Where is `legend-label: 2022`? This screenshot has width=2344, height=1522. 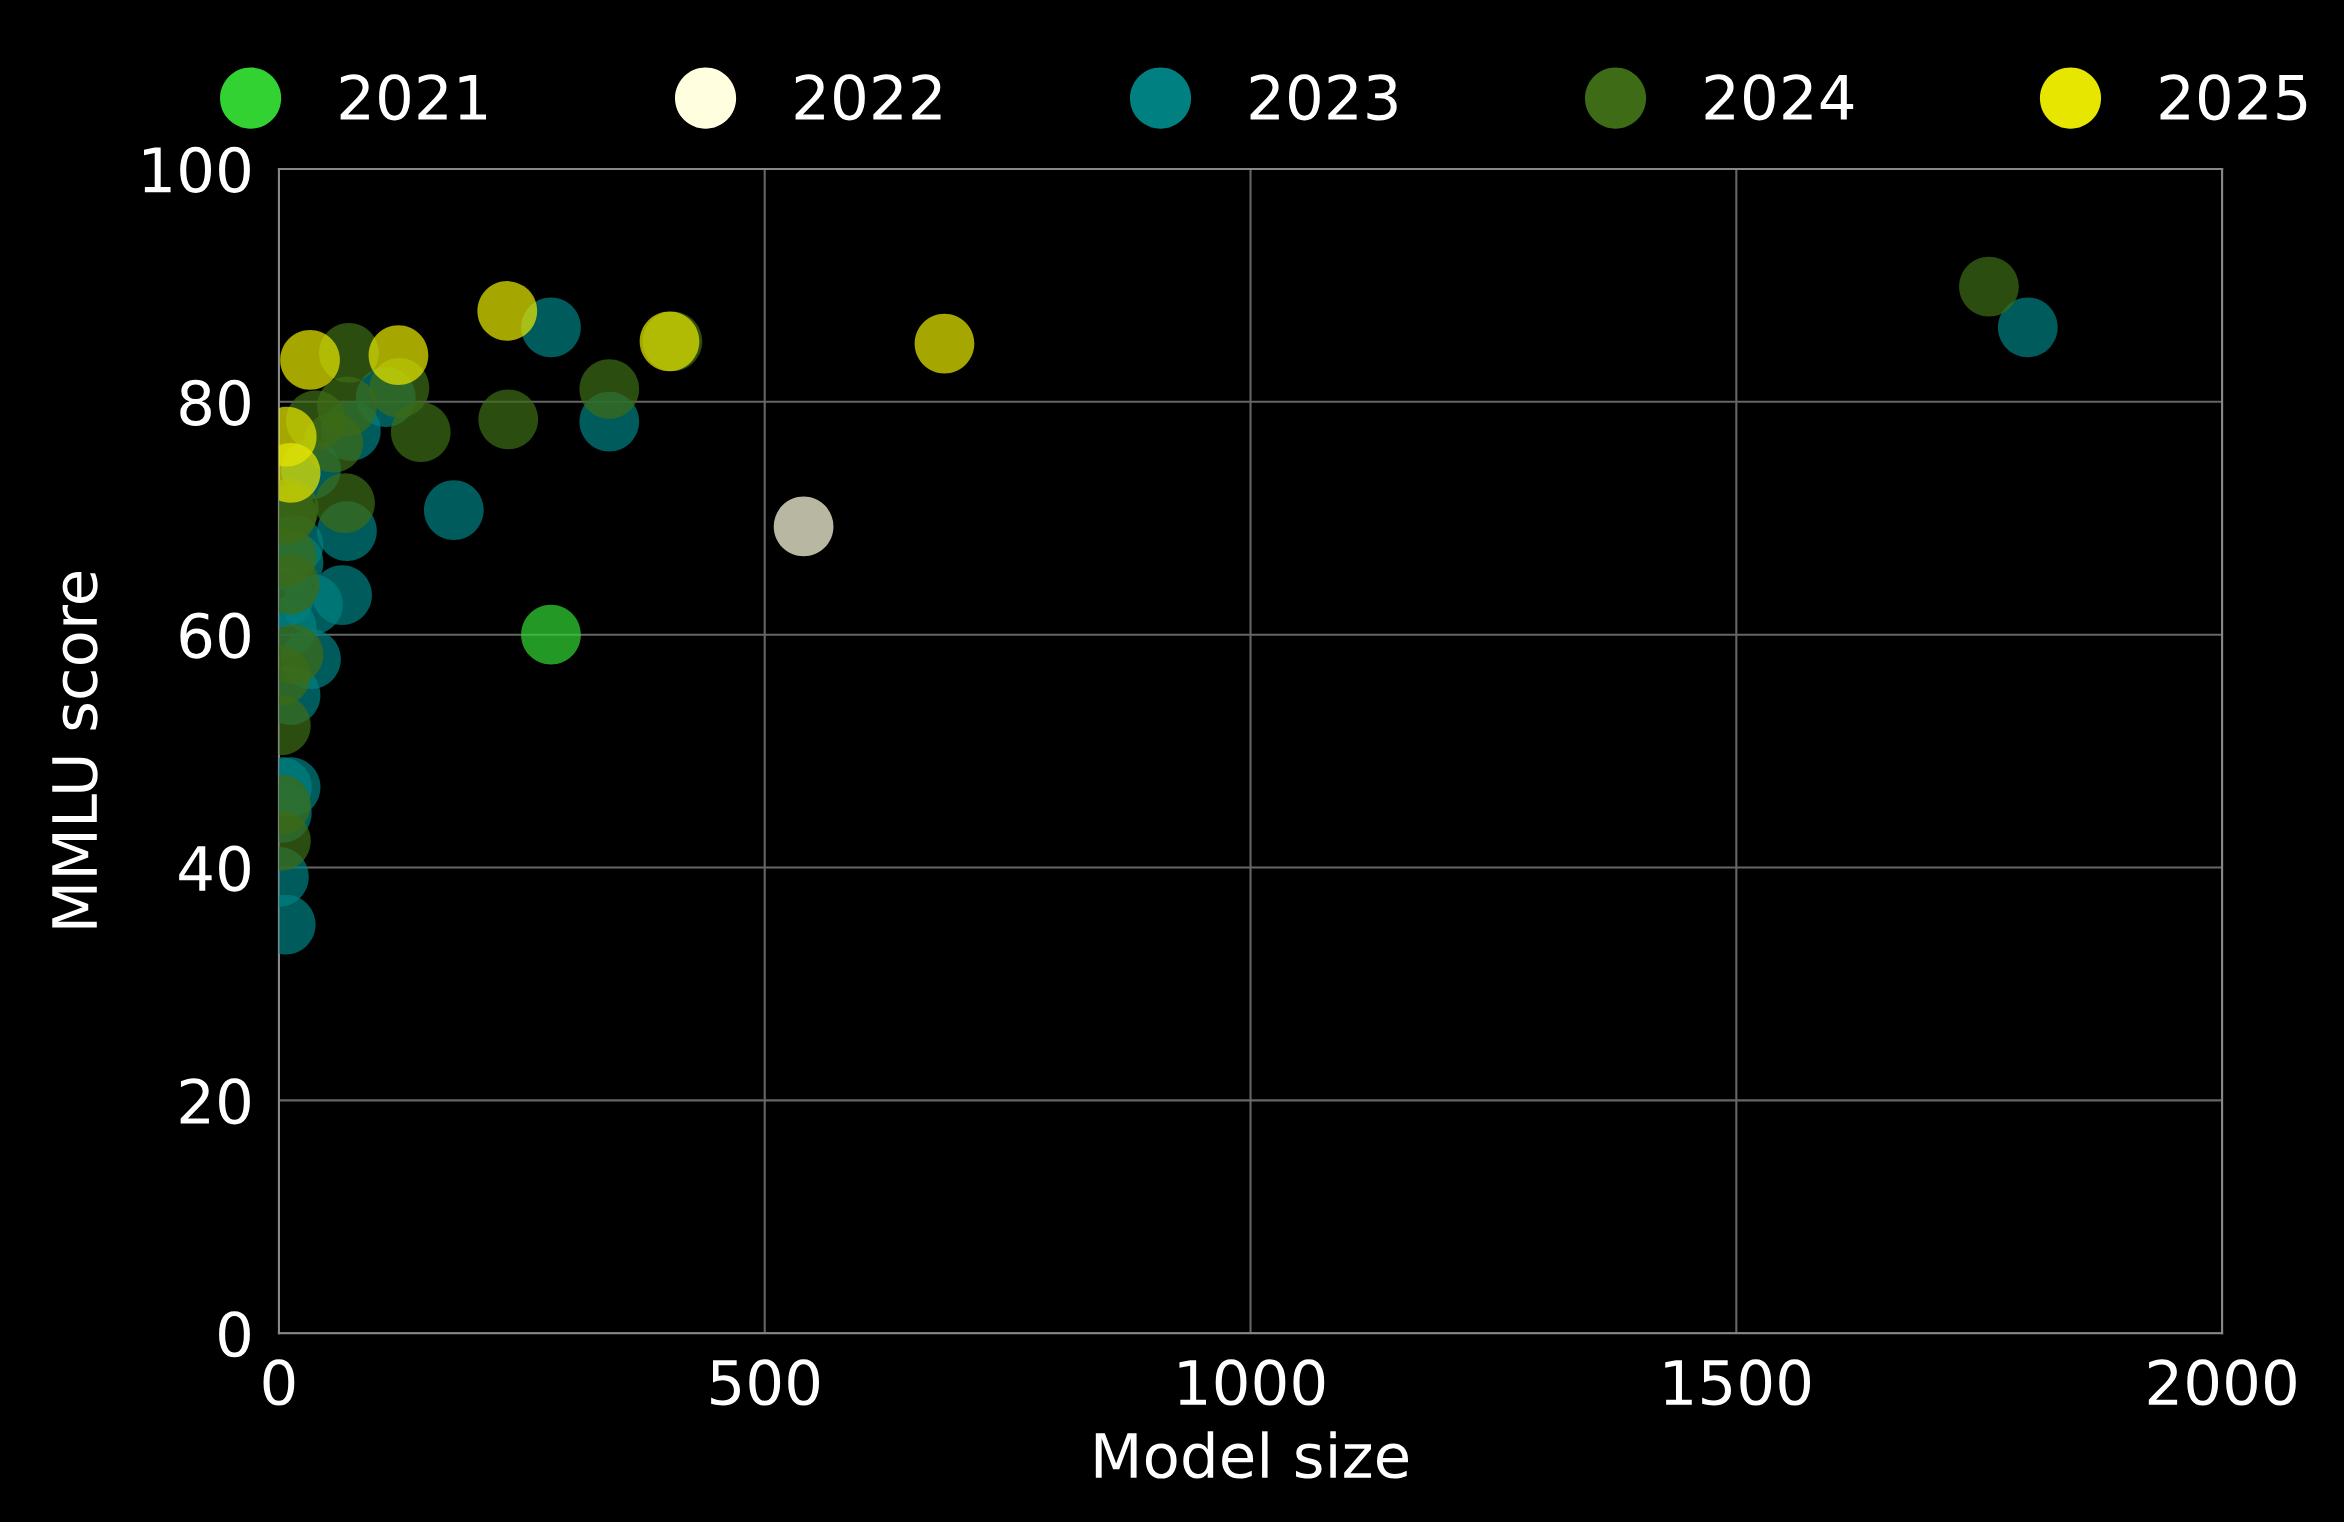 legend-label: 2022 is located at coordinates (868, 97).